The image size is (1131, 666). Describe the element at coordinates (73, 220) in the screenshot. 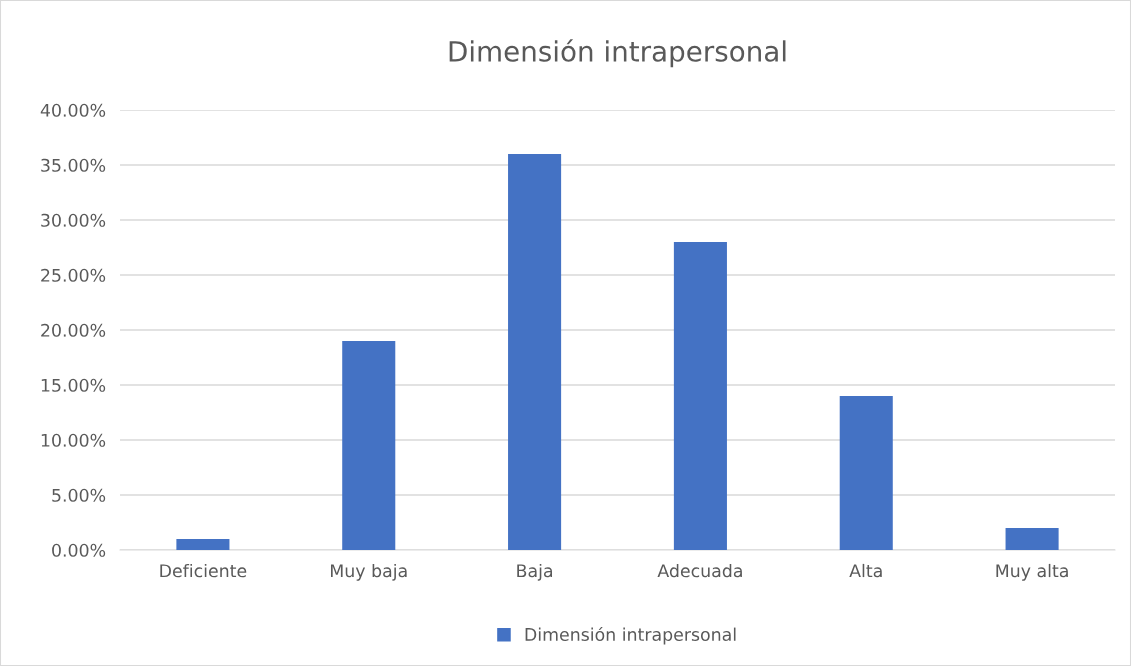

I see `y-tick-label: 30.00%` at that location.